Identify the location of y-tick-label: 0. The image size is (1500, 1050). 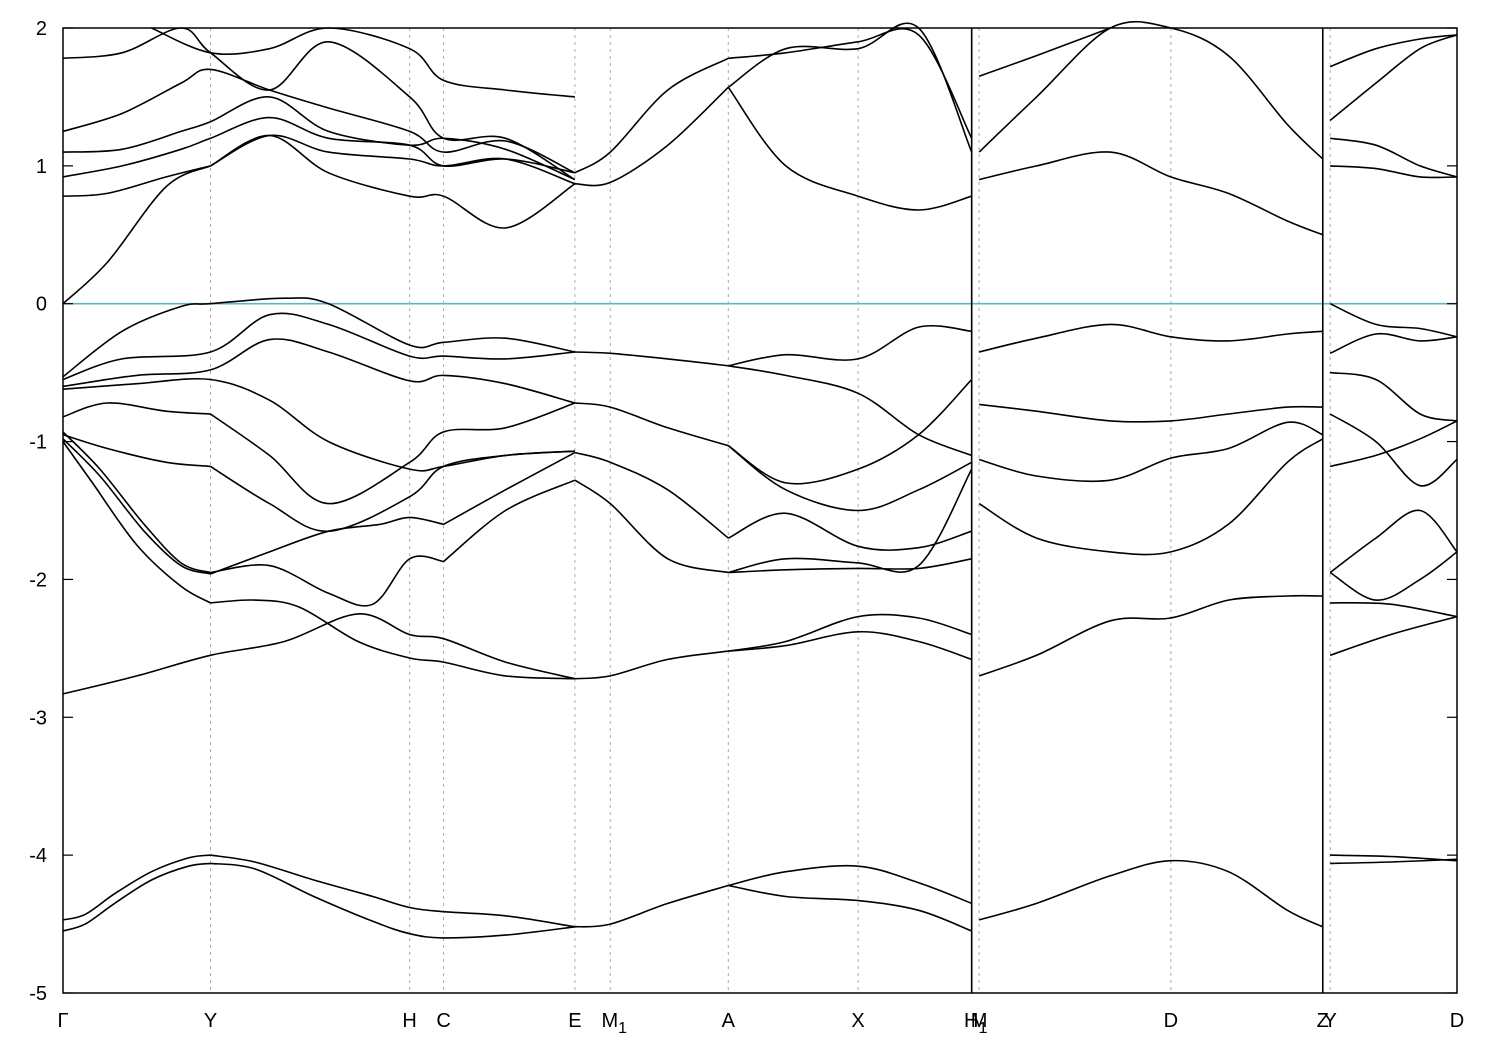
(41, 305).